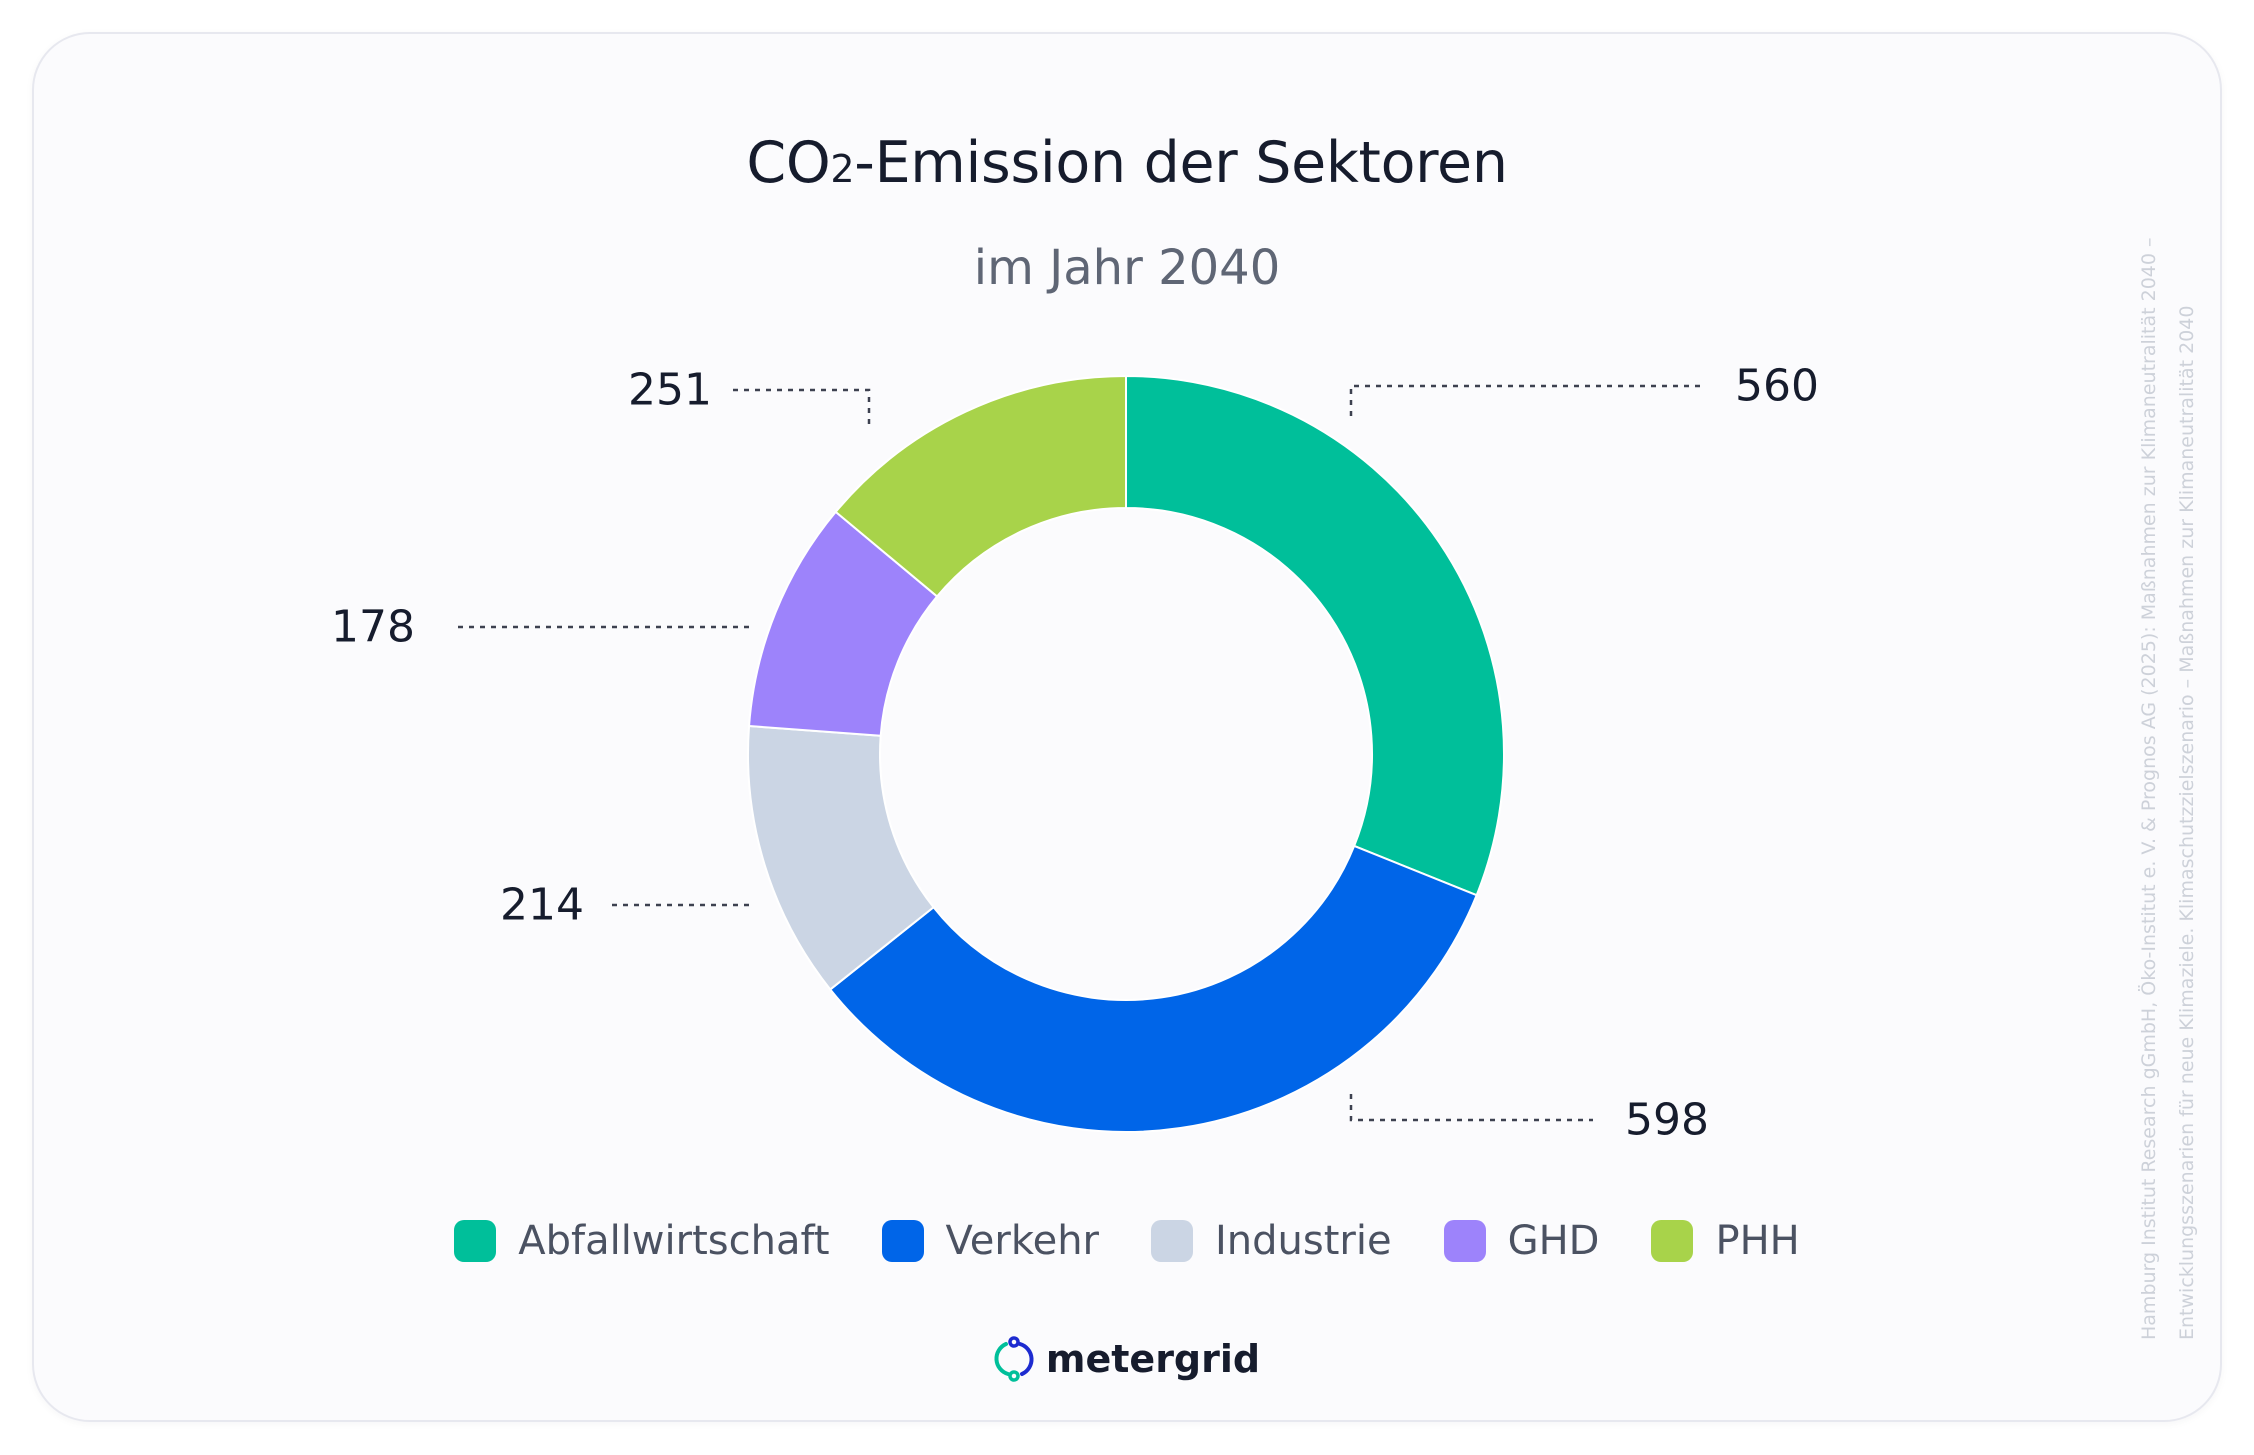  What do you see at coordinates (475, 1241) in the screenshot?
I see `legend-swatch-abfallwirtschaft` at bounding box center [475, 1241].